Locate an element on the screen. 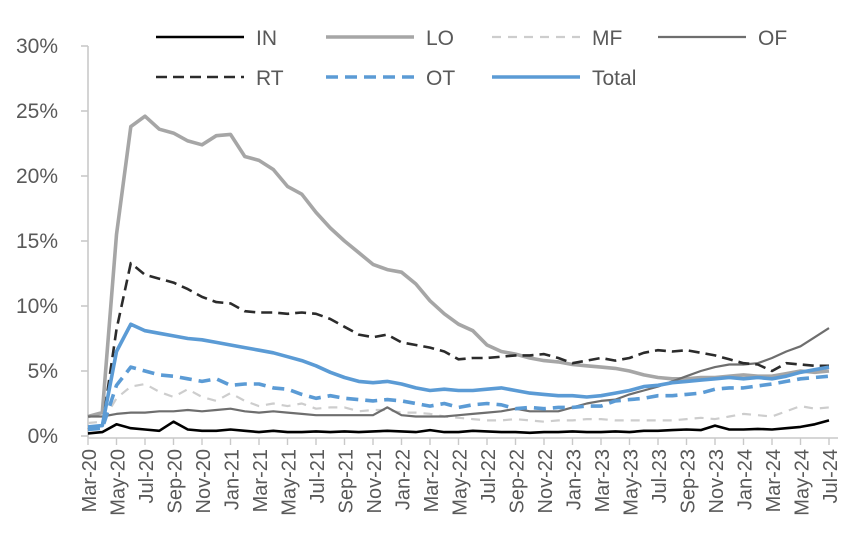  x-axis-label: Mar-23 is located at coordinates (603, 480).